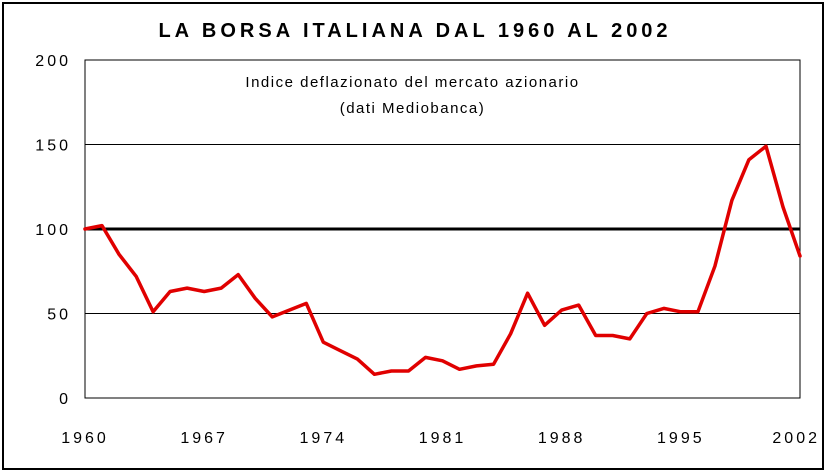 The image size is (830, 475). What do you see at coordinates (443, 438) in the screenshot?
I see `x-tick-label: 1981` at bounding box center [443, 438].